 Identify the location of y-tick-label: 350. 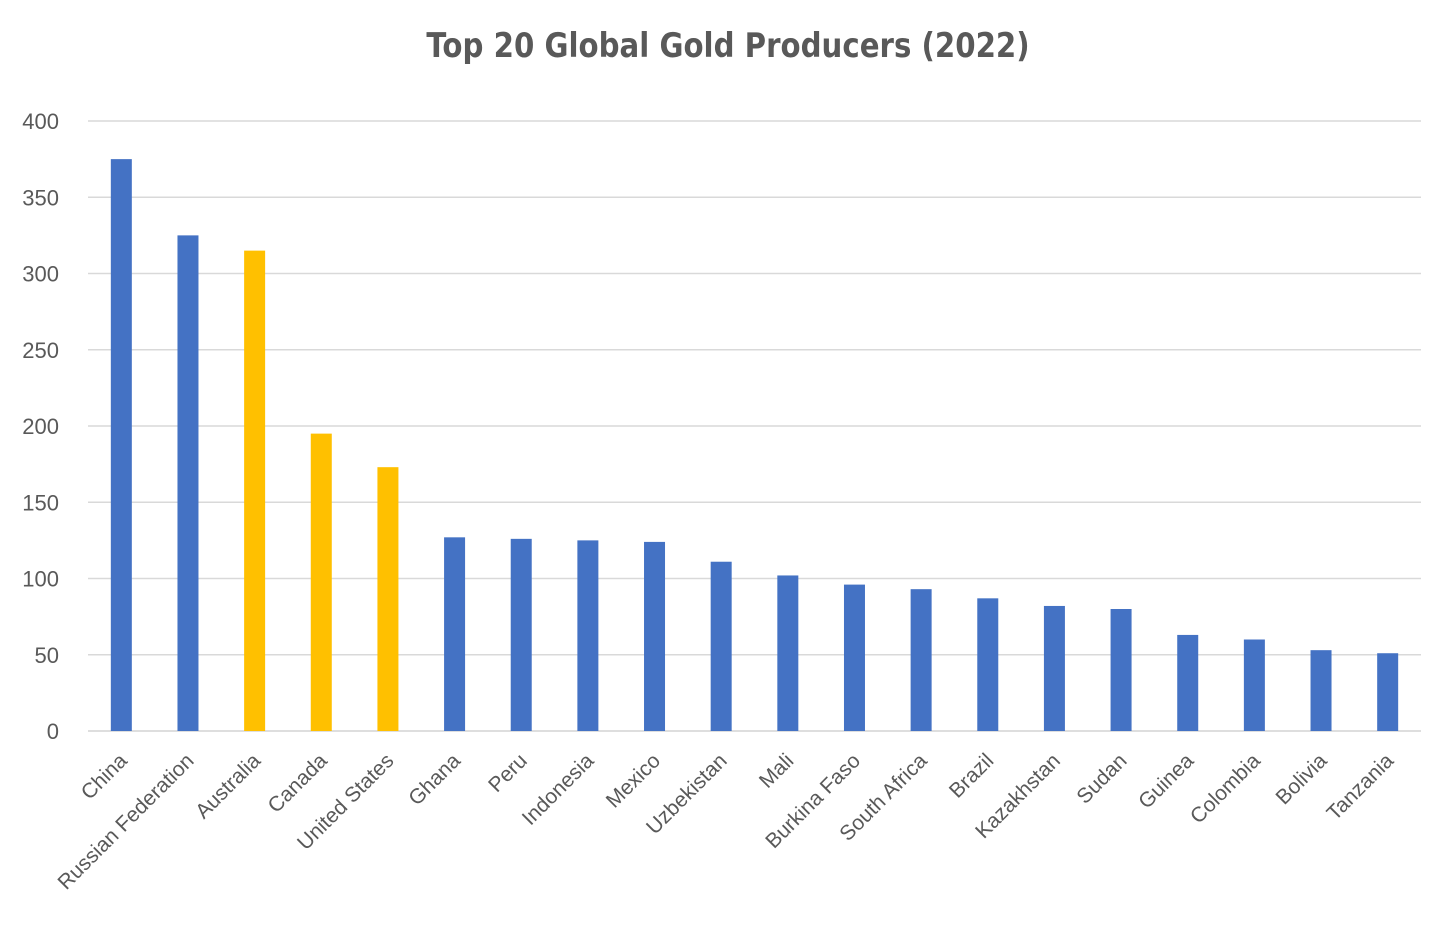
(40, 197).